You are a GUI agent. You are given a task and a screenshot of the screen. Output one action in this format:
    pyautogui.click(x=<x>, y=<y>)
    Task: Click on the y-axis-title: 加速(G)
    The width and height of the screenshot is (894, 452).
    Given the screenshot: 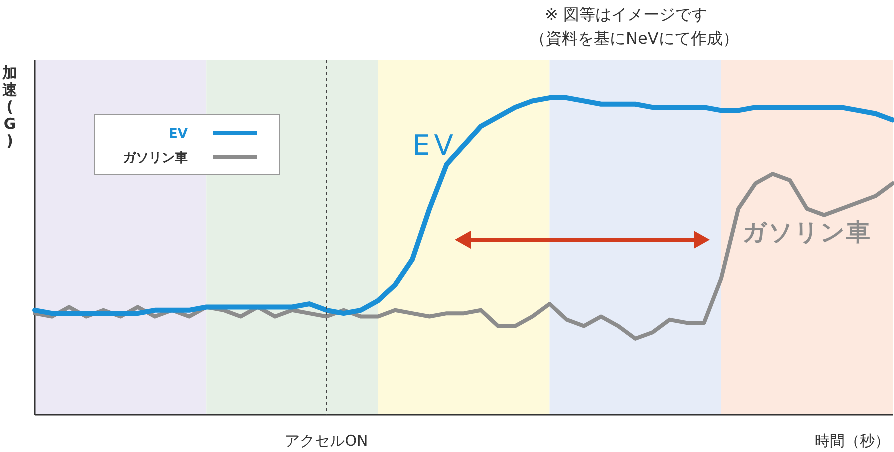 What is the action you would take?
    pyautogui.click(x=10, y=107)
    